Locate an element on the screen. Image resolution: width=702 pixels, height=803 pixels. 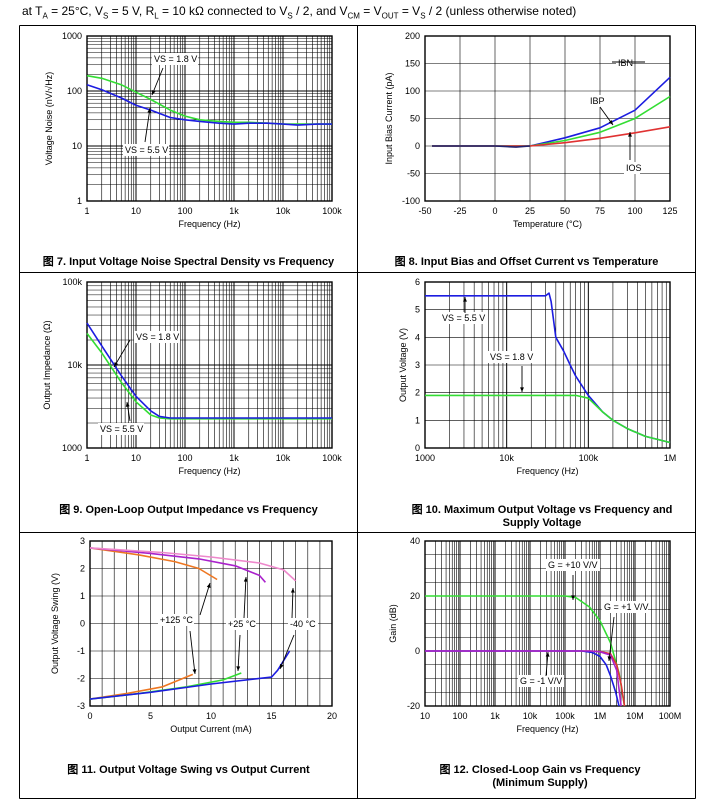
x-tick-label: 0 is located at coordinates (494, 211).